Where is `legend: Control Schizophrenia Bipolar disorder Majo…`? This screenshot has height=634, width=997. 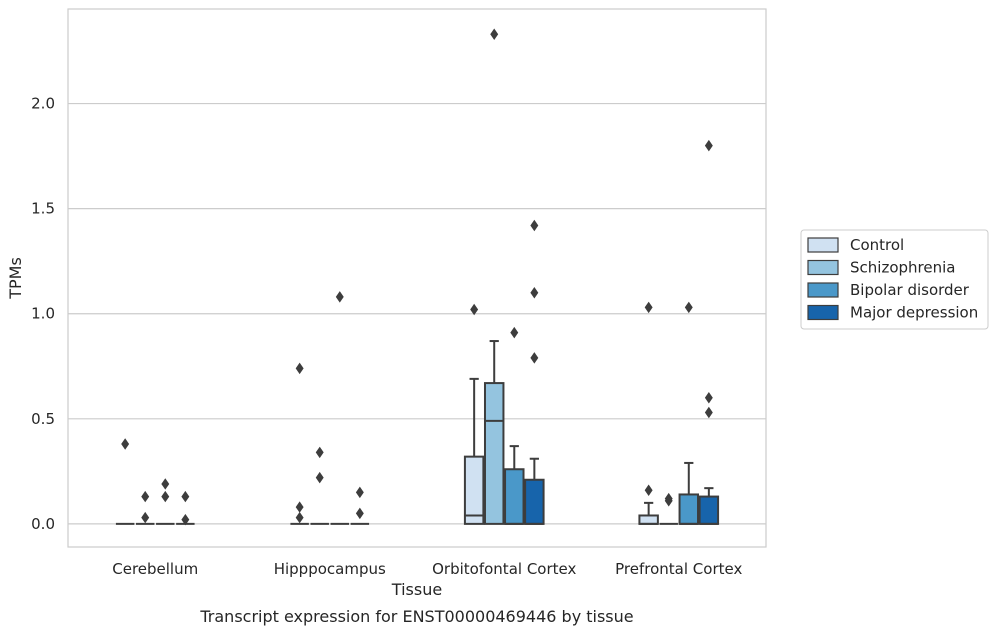
legend: Control Schizophrenia Bipolar disorder Majo… is located at coordinates (894, 279).